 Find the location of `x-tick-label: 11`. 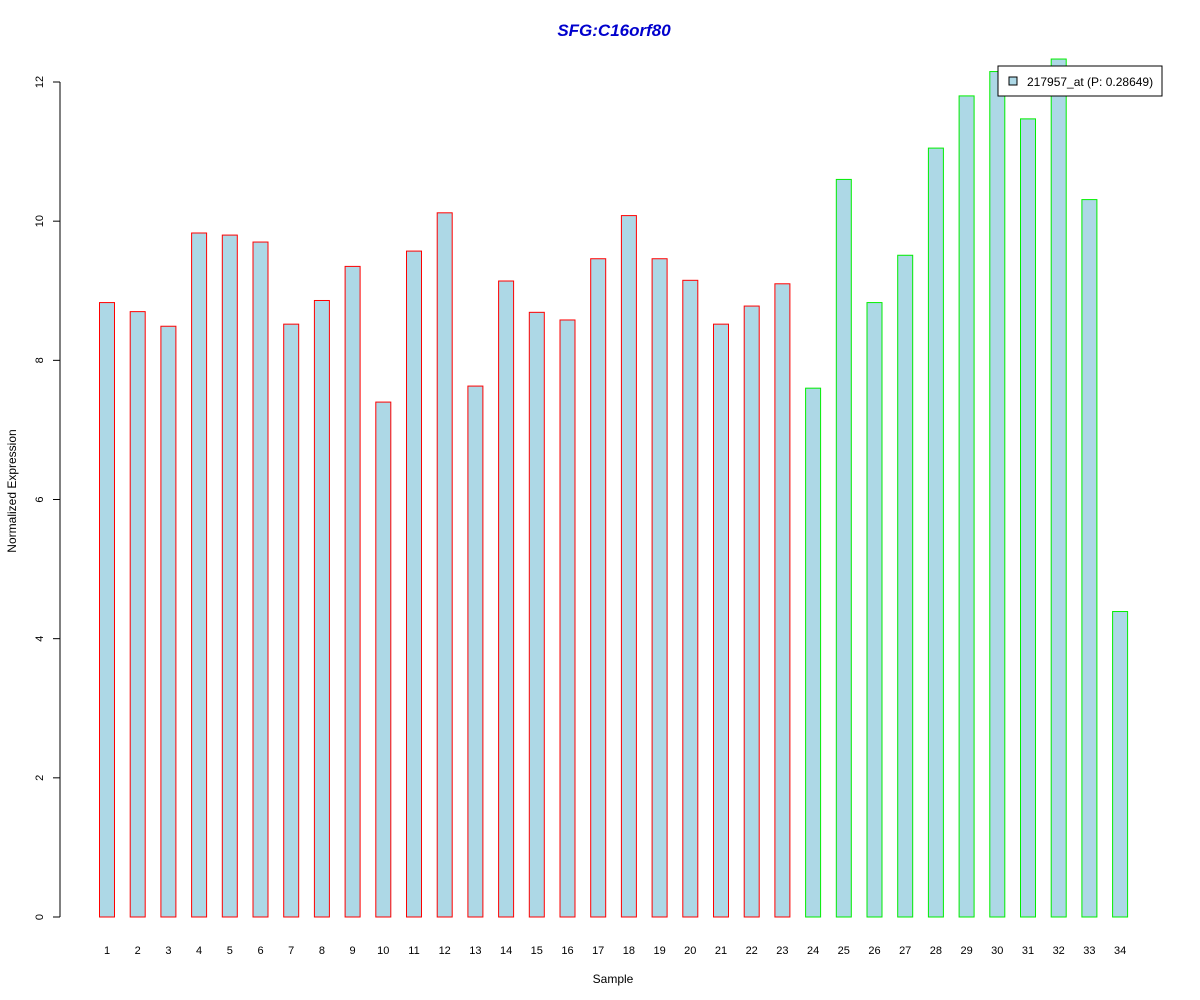

x-tick-label: 11 is located at coordinates (413, 951).